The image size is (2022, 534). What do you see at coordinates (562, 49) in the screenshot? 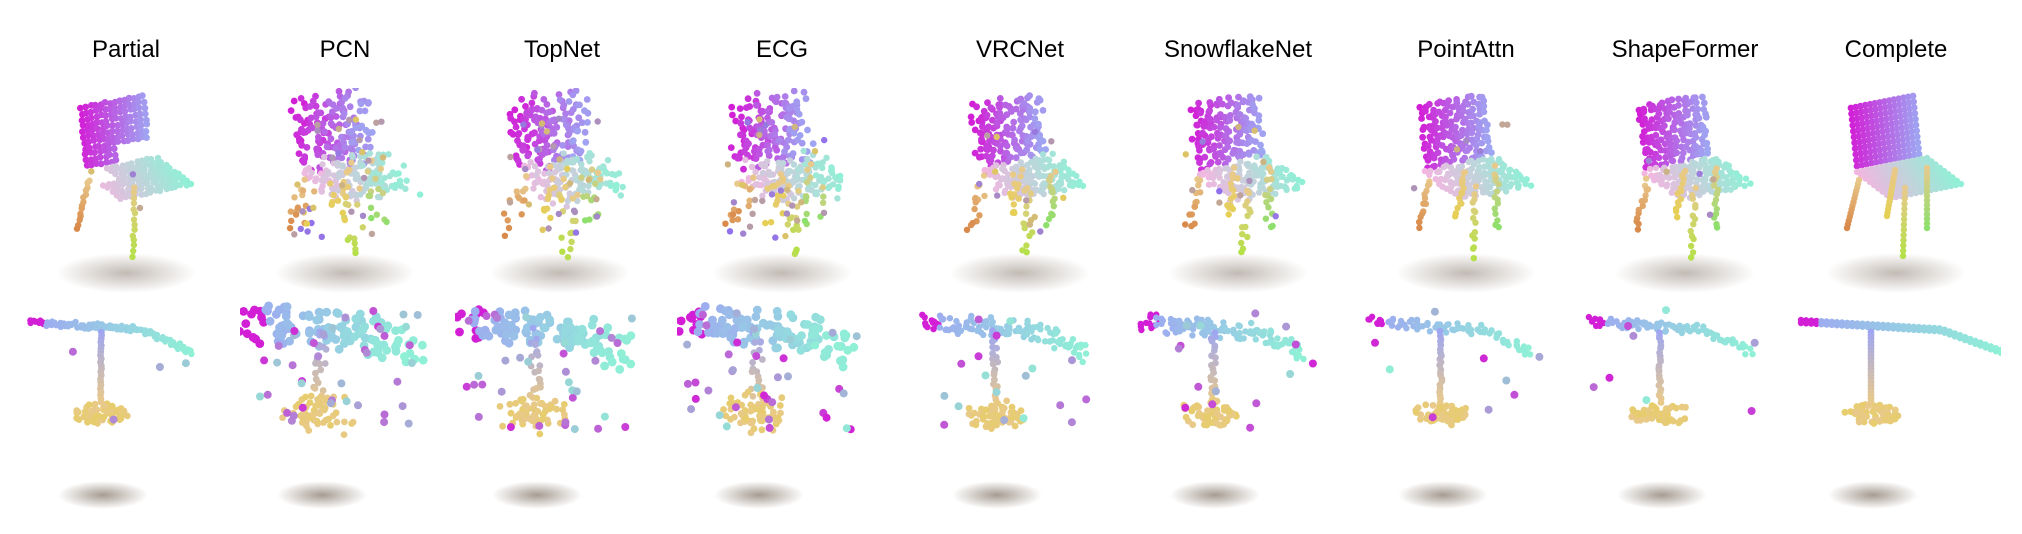
I see `column-title-topnet: TopNet` at bounding box center [562, 49].